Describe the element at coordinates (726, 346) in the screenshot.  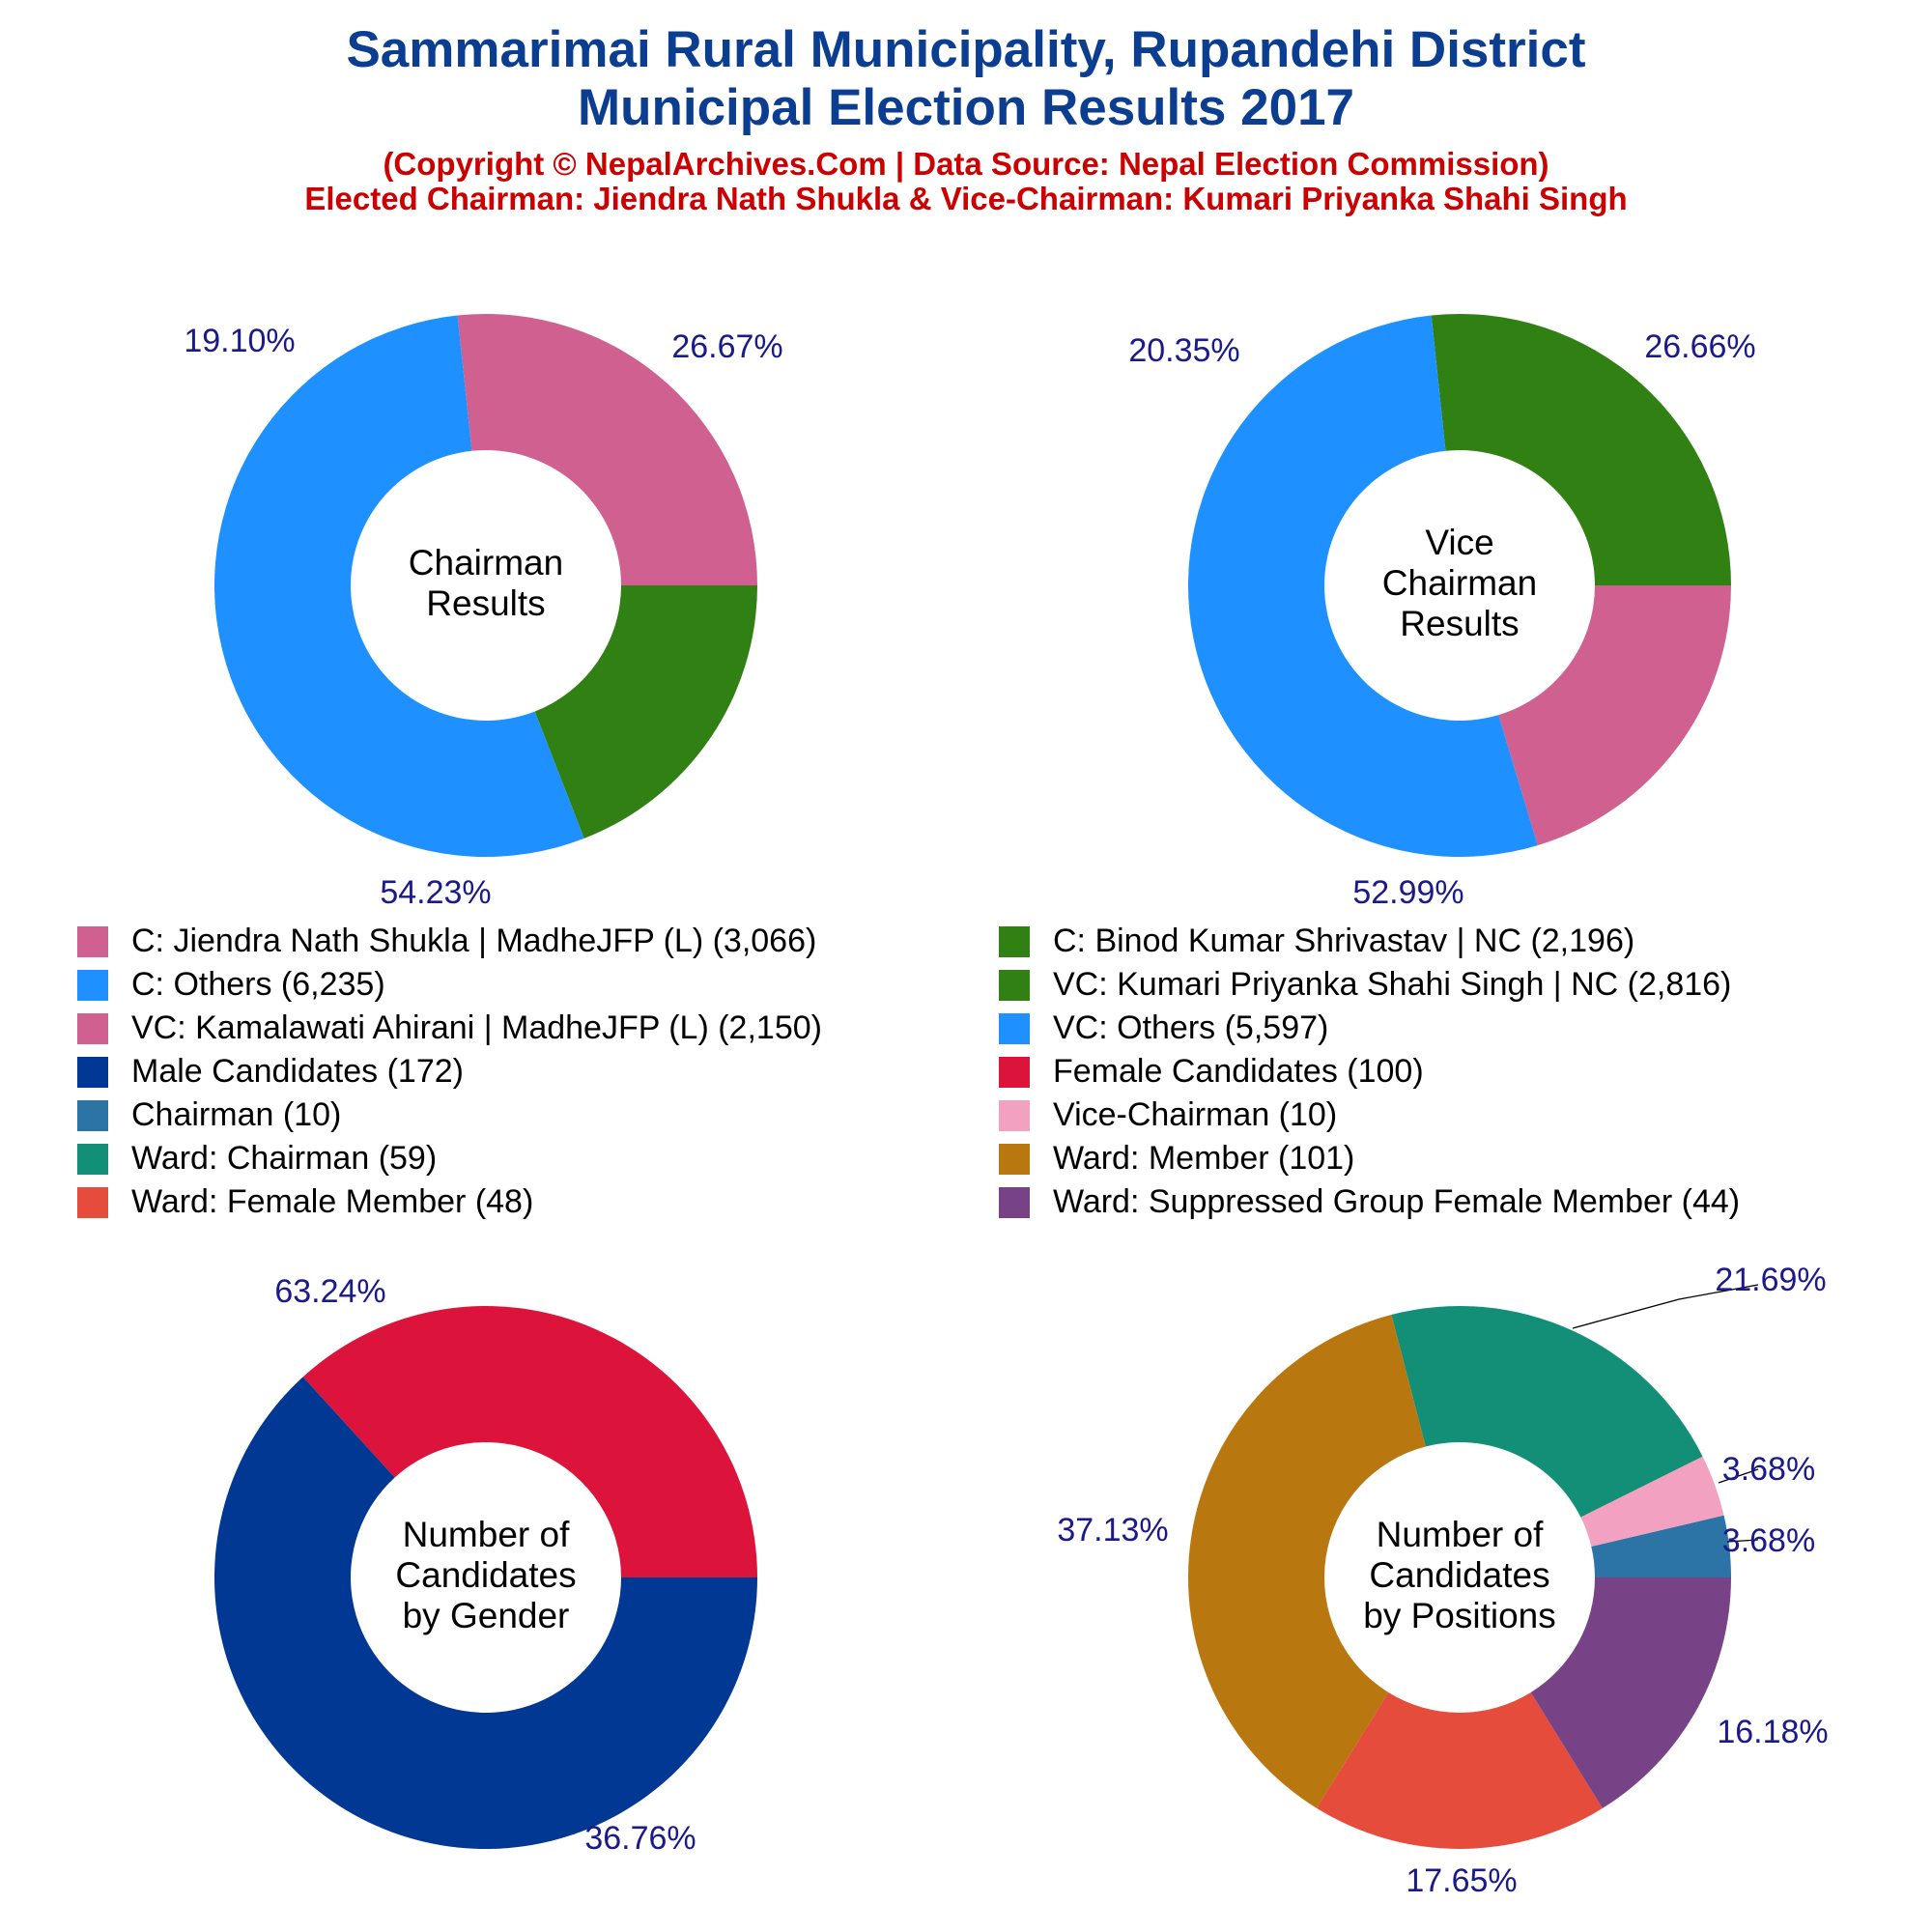
I see `pct-label: 26.67%` at that location.